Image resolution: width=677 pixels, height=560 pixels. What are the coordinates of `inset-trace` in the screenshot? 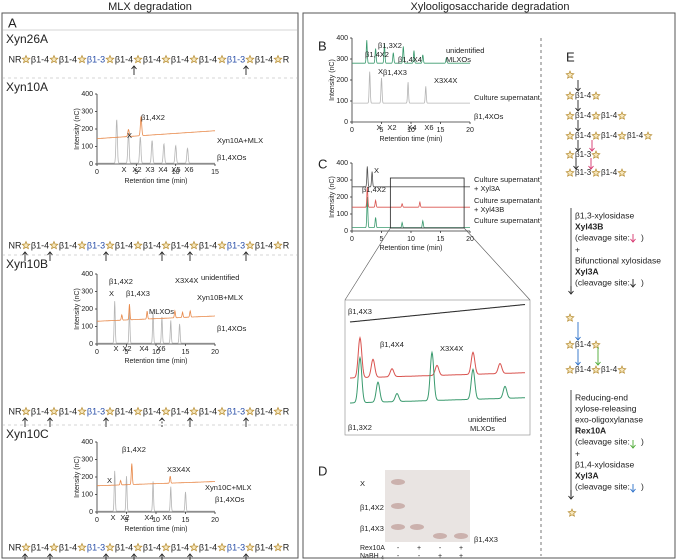 It's located at (437, 313).